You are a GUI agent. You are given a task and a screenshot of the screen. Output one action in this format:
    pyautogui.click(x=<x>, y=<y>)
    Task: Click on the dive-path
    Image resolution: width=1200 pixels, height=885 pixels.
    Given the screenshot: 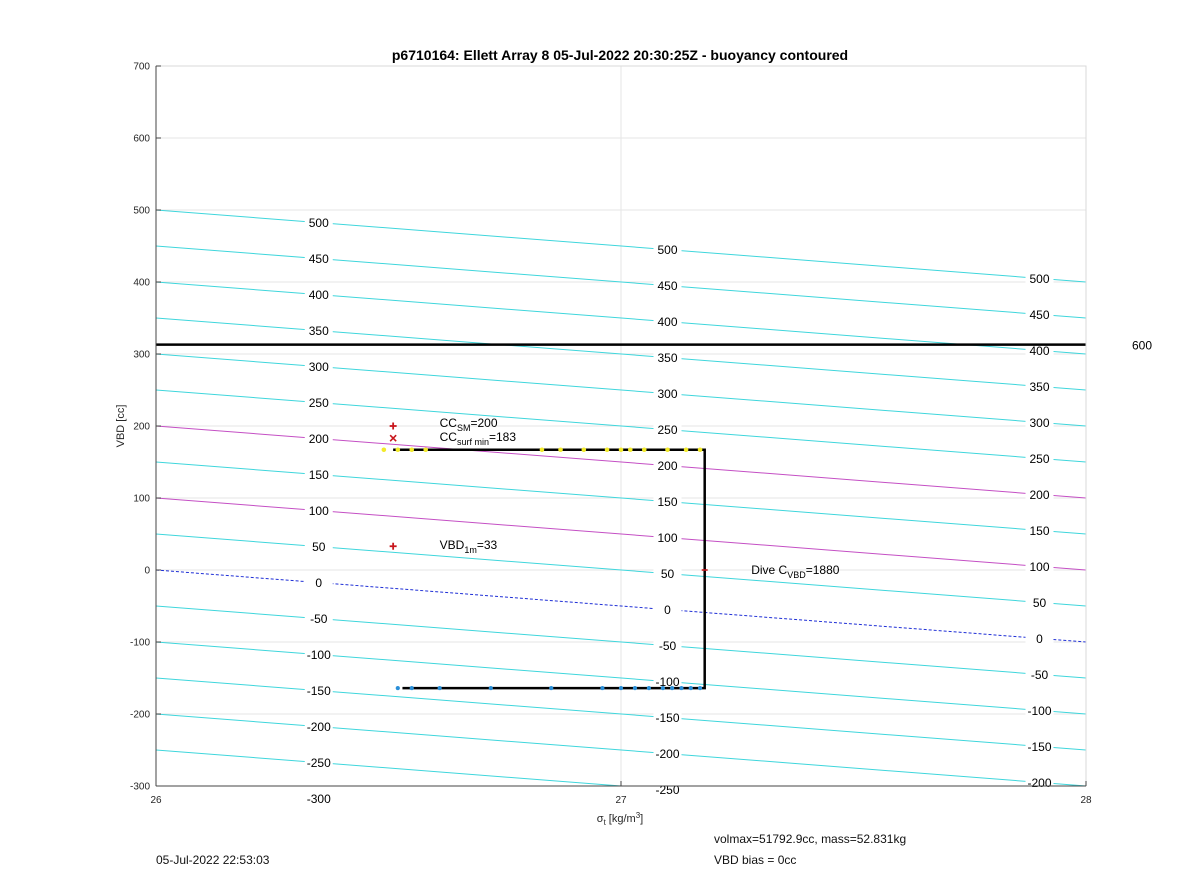 What is the action you would take?
    pyautogui.click(x=549, y=569)
    